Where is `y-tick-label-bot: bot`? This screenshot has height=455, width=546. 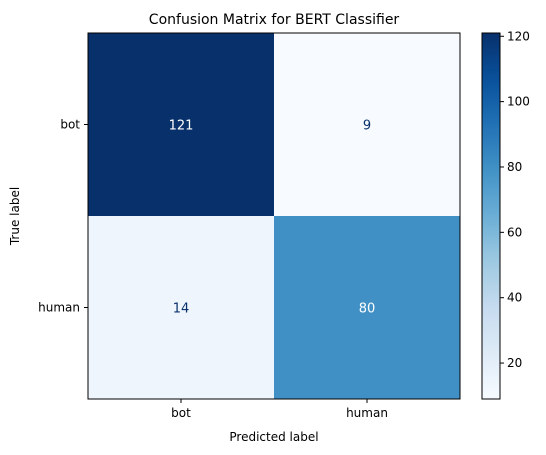 y-tick-label-bot: bot is located at coordinates (70, 125).